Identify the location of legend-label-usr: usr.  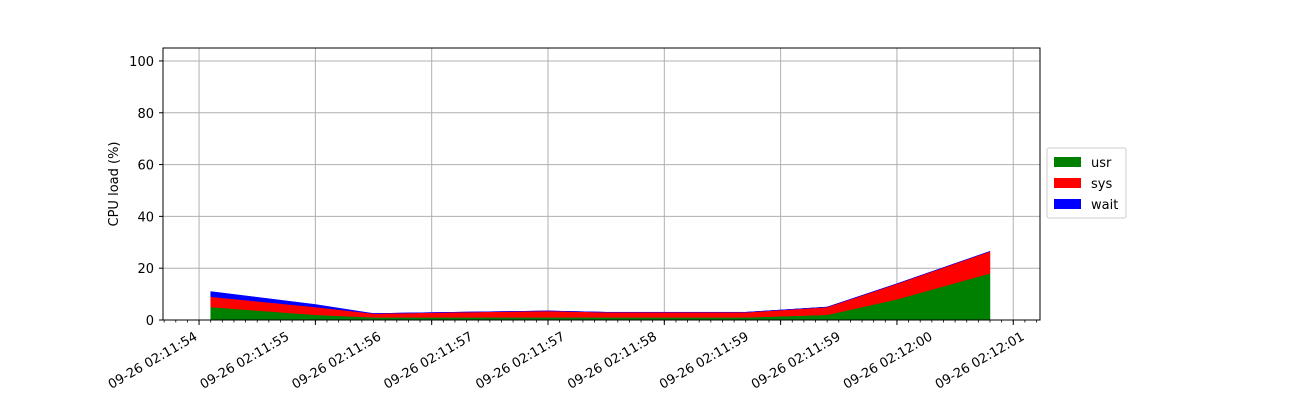
(1101, 163).